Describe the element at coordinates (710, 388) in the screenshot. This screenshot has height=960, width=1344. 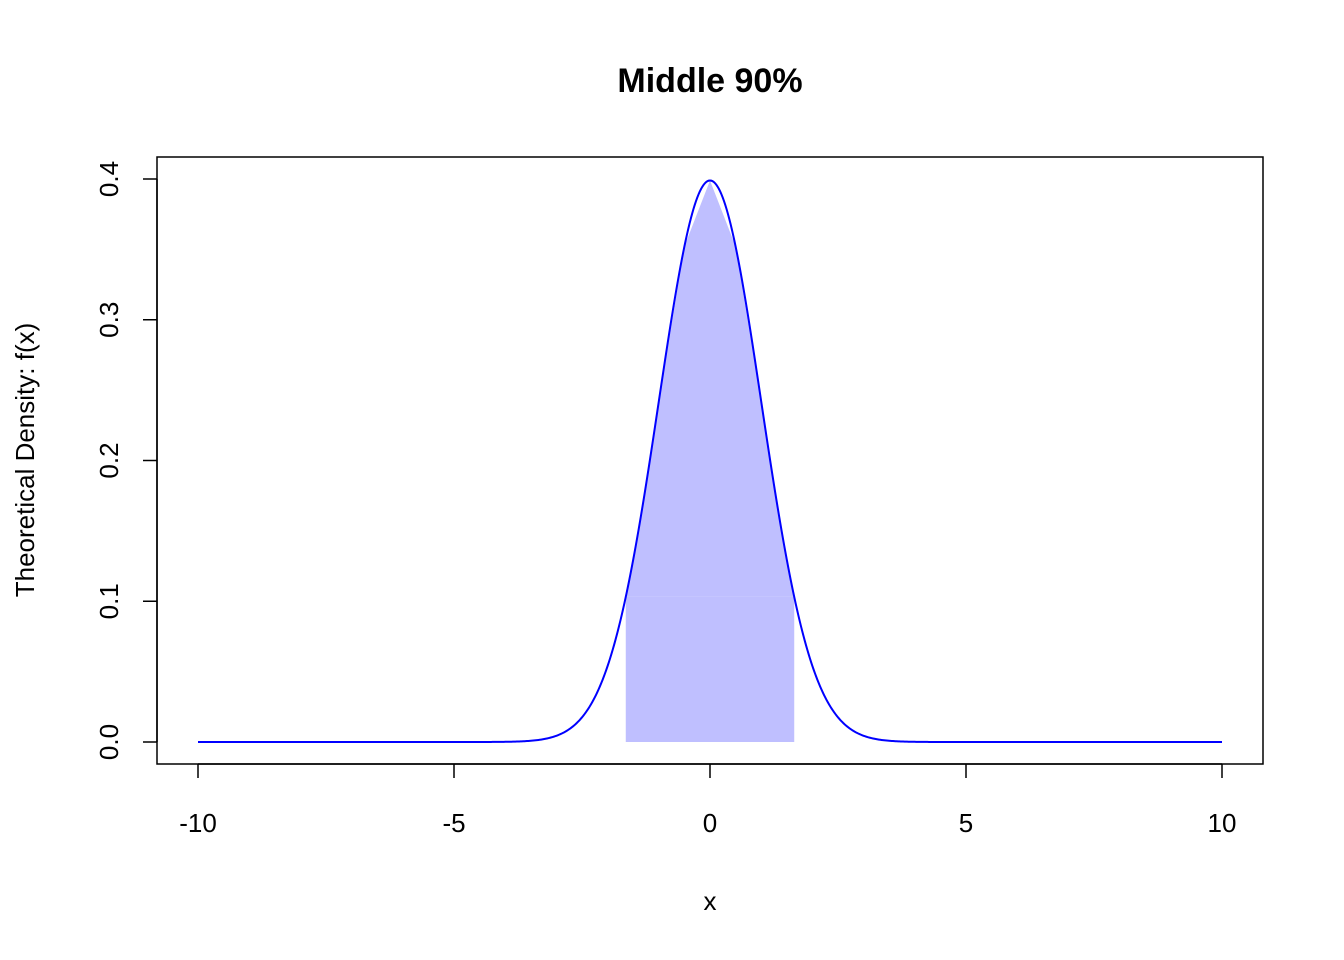
I see `shaded-region-cap` at that location.